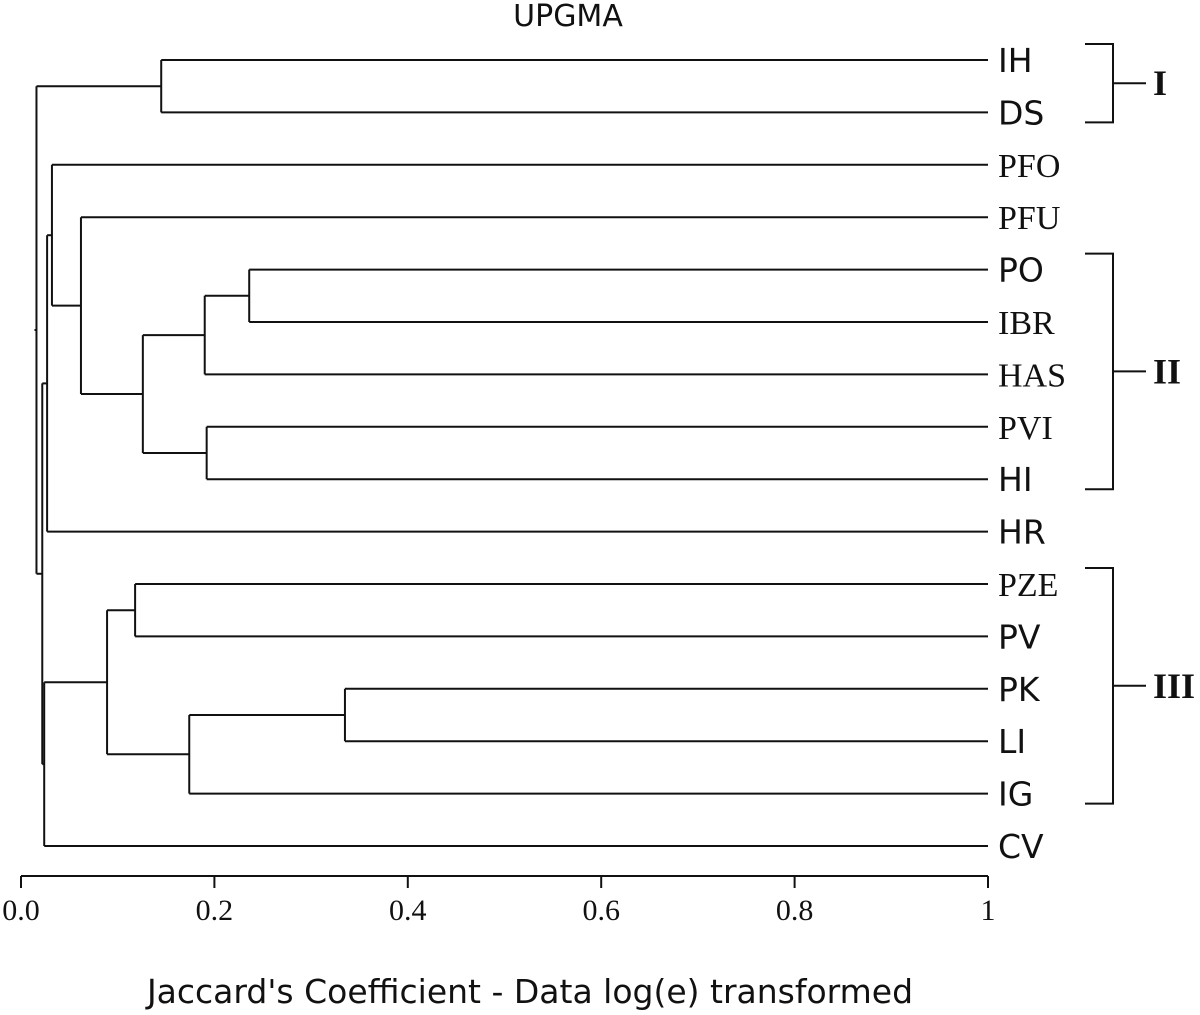 This screenshot has width=1200, height=1015. Describe the element at coordinates (1028, 585) in the screenshot. I see `leaf-label-pze: PZE` at that location.